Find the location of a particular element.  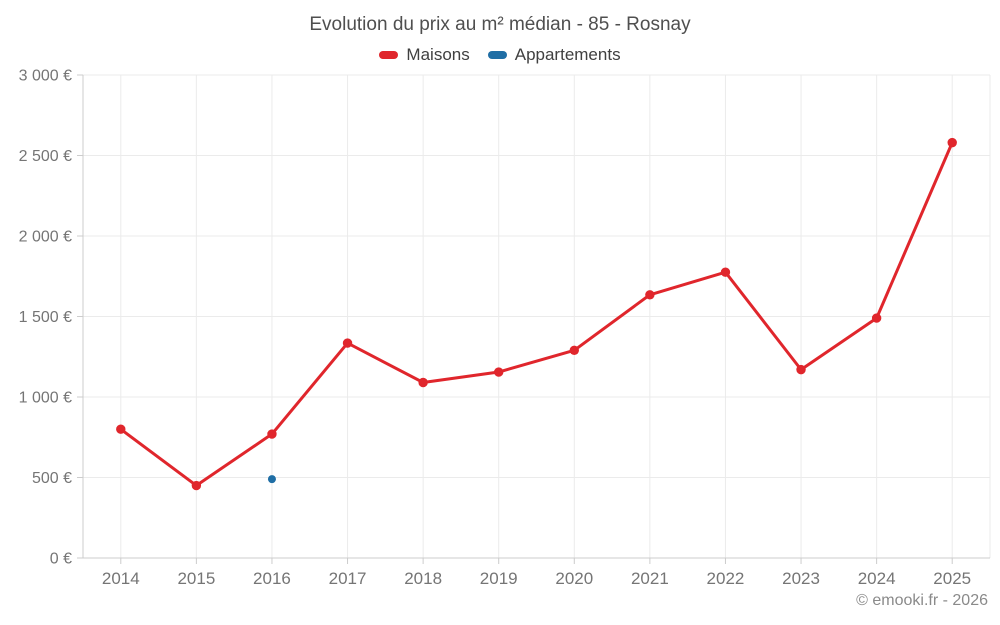

x-axis-label-2023: 2023 is located at coordinates (801, 578).